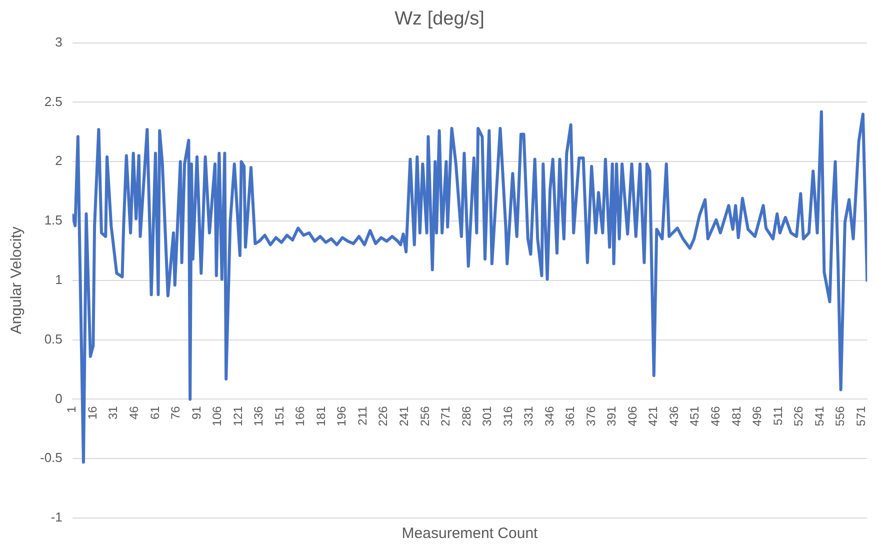  I want to click on x-tick-label: 271, so click(445, 416).